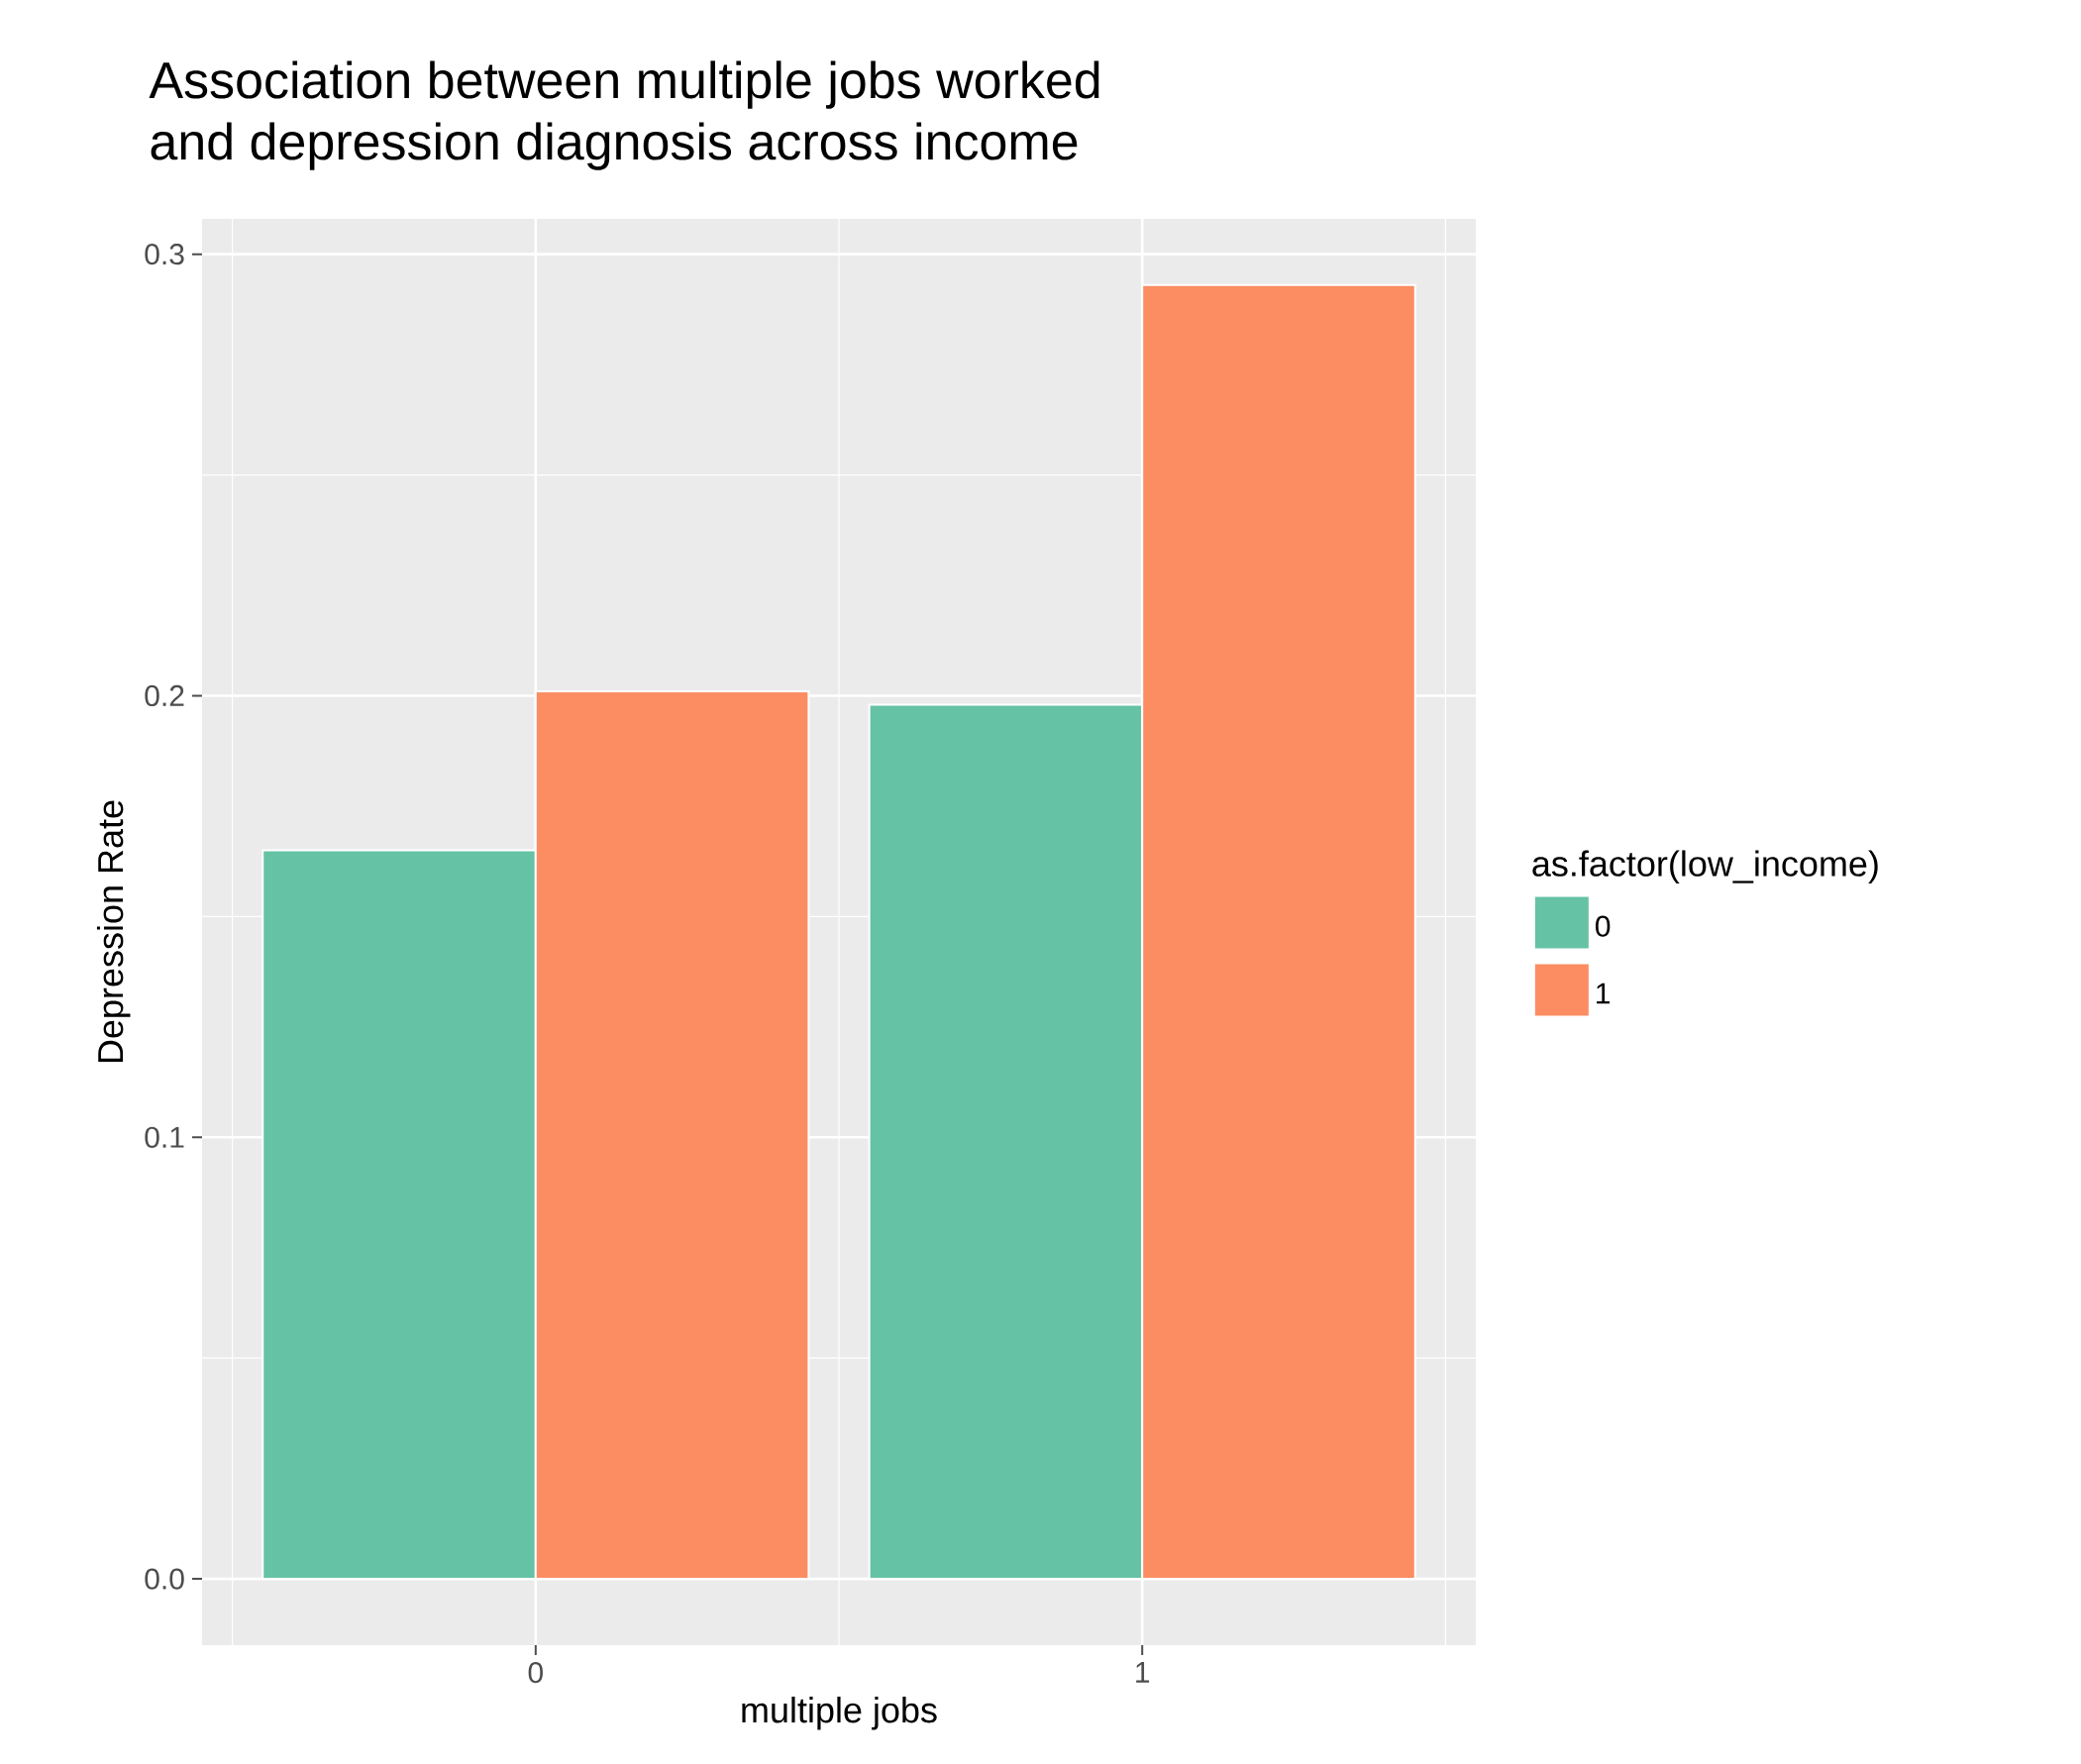 This screenshot has width=2081, height=1764. I want to click on y-tick-label: 0.3, so click(164, 254).